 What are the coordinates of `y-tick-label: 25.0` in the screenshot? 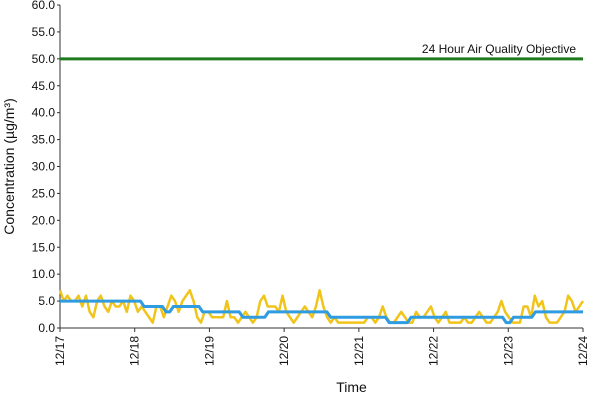 It's located at (44, 193).